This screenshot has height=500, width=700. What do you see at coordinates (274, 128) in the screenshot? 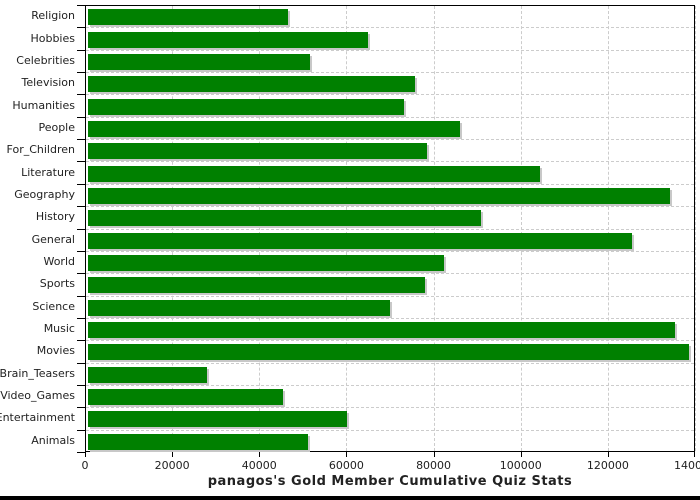
I see `bar-people` at bounding box center [274, 128].